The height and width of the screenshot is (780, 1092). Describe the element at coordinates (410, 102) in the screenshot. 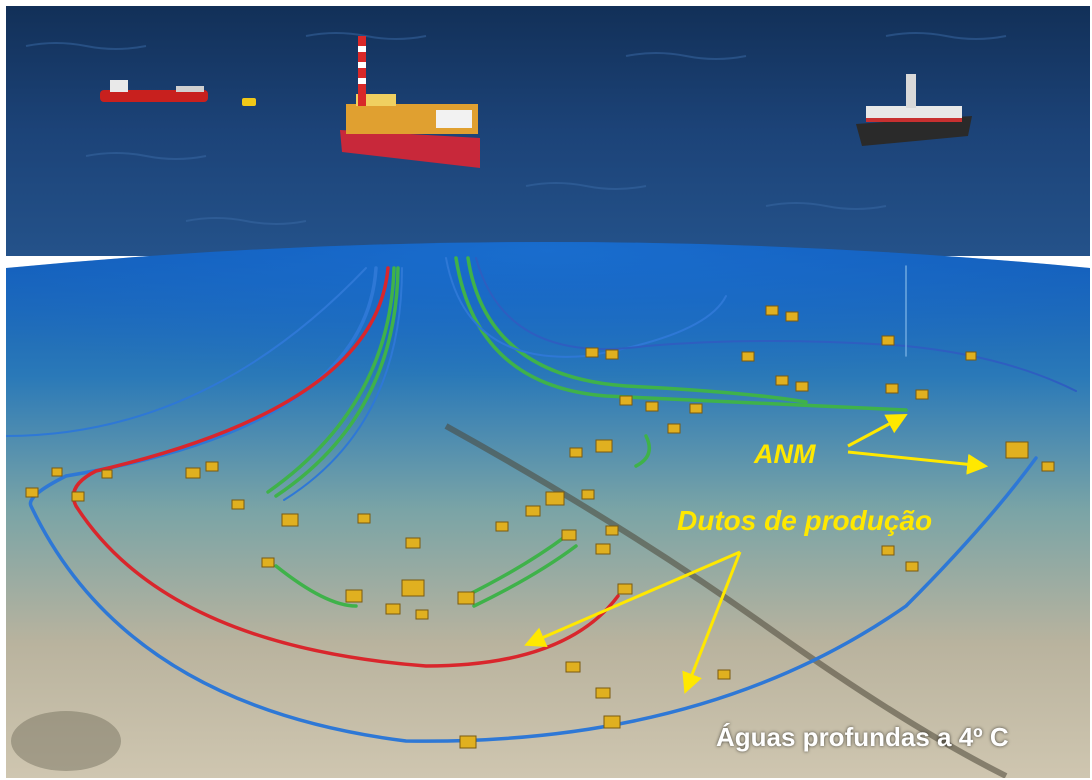

I see `fpso-platform` at that location.